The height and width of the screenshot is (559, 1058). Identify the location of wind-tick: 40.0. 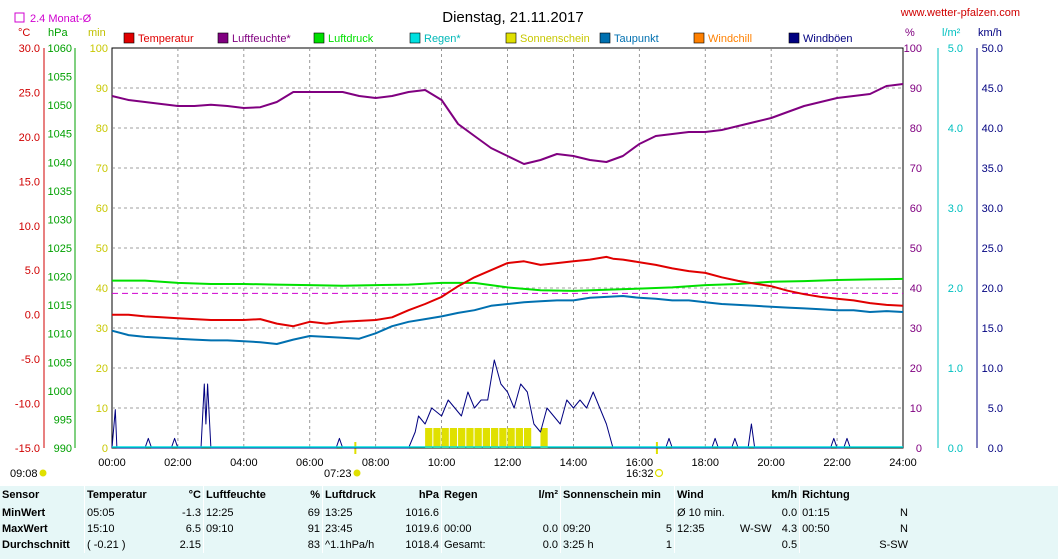
(992, 129).